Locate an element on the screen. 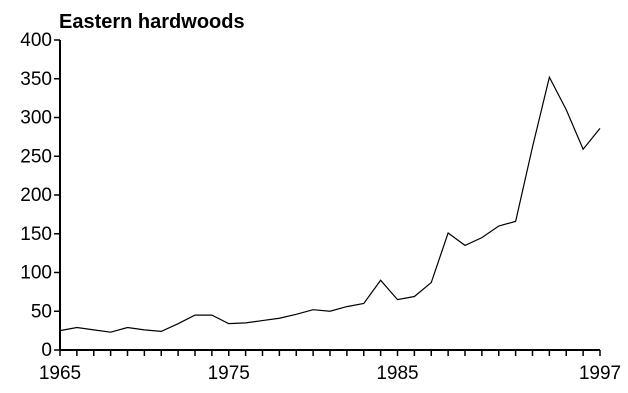 Image resolution: width=628 pixels, height=393 pixels. y-tick-label: 400 is located at coordinates (36, 40).